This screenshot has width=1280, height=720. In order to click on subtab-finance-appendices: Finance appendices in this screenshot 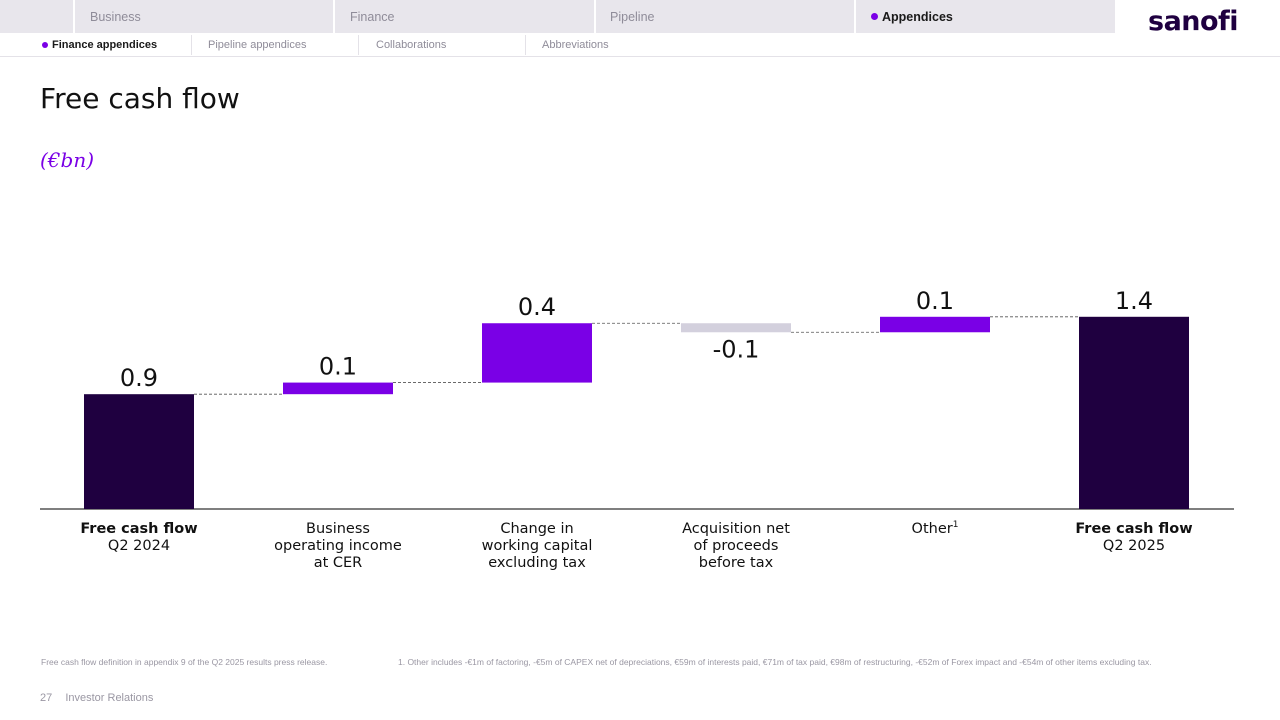, I will do `click(99, 45)`.